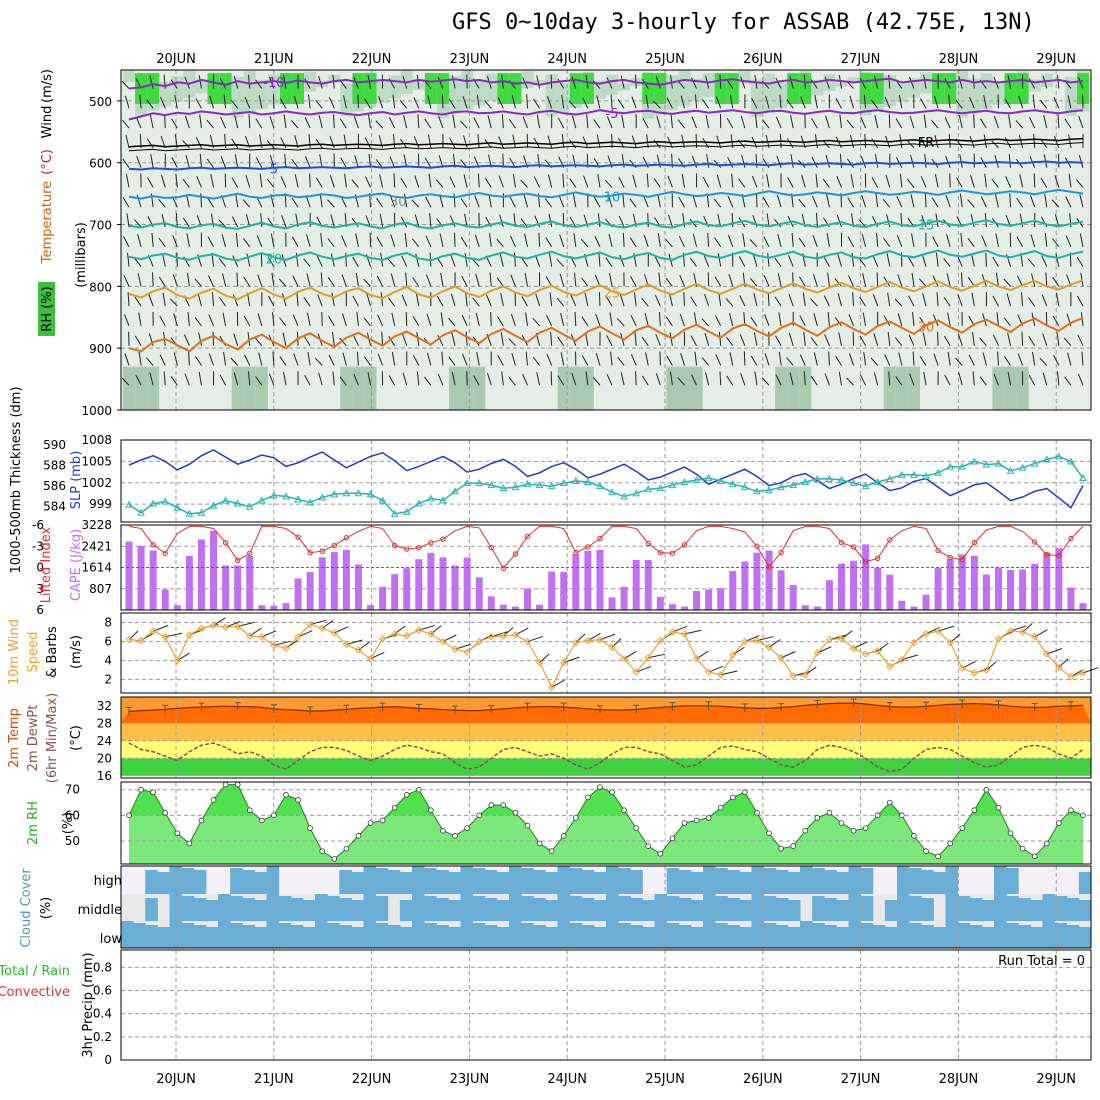 The width and height of the screenshot is (1100, 1100). What do you see at coordinates (672, 388) in the screenshot?
I see `rh-cell-low` at bounding box center [672, 388].